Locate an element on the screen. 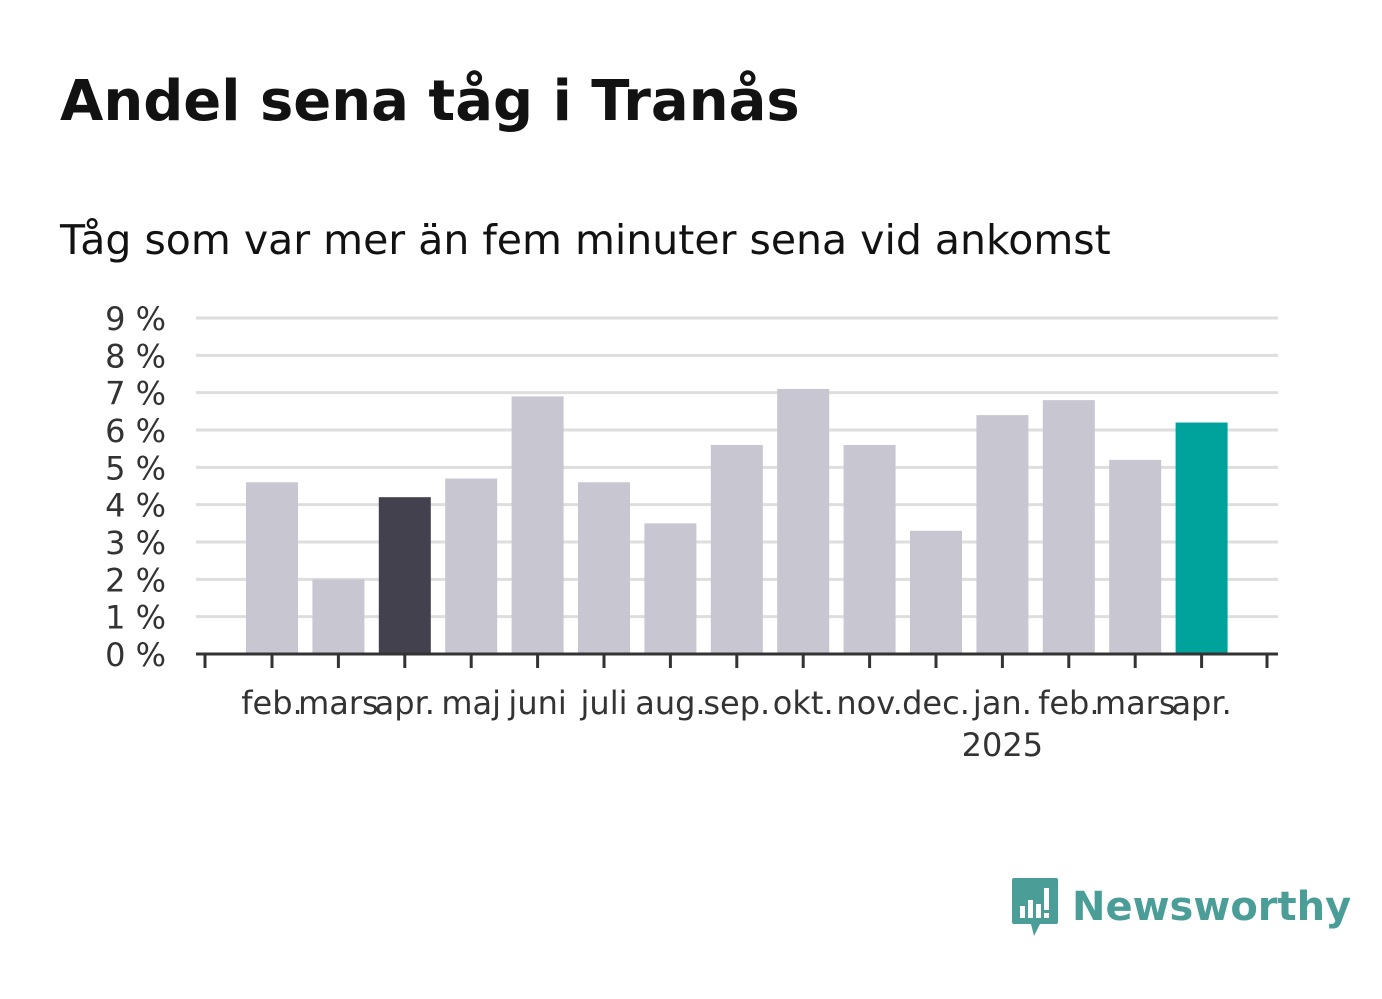 The image size is (1382, 999). brand-name: Newsworthy is located at coordinates (1212, 907).